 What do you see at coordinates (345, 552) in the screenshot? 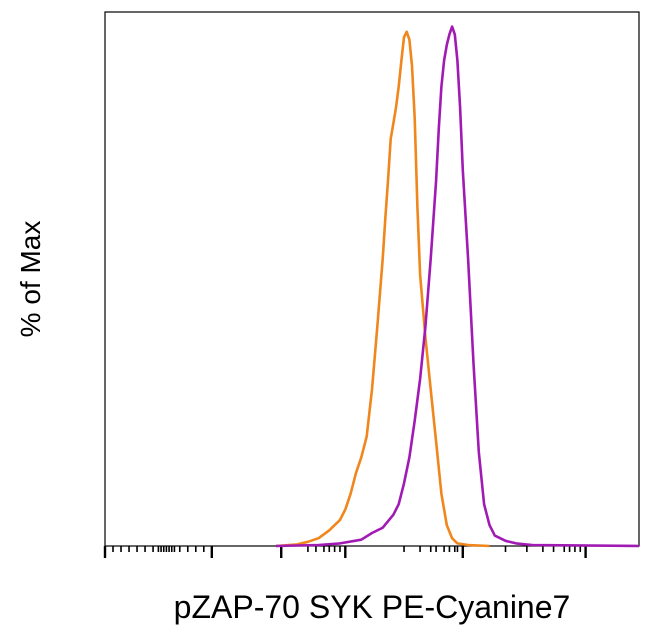
I see `x-axis-ticks` at bounding box center [345, 552].